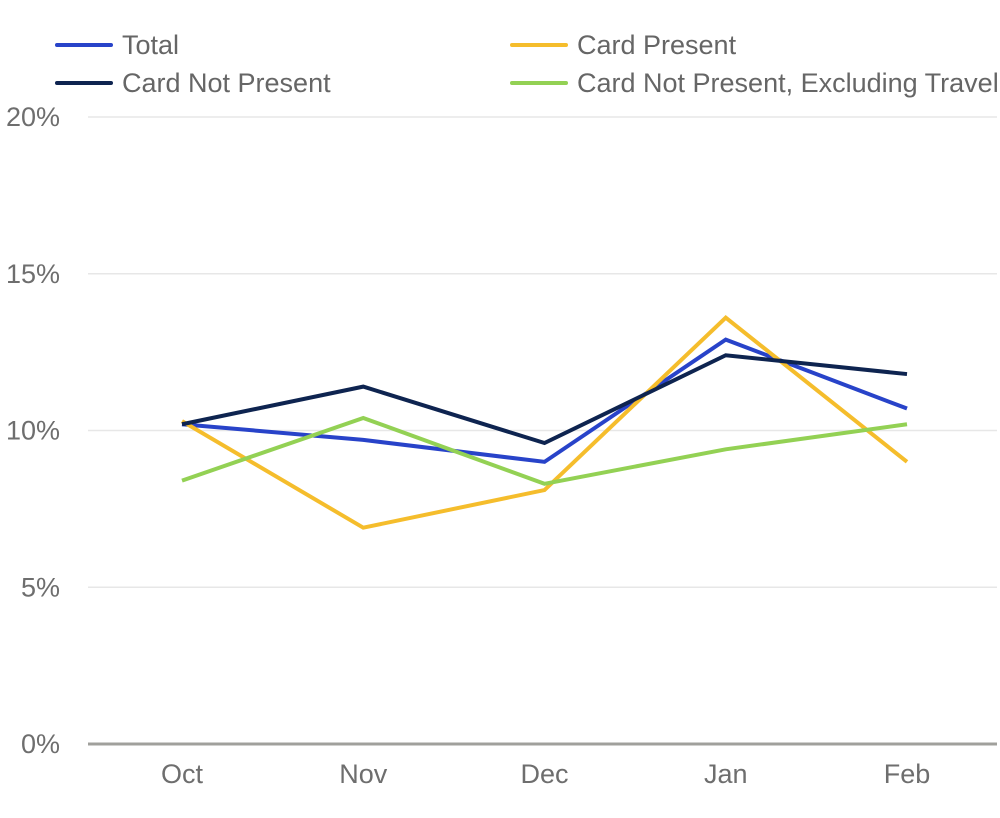 This screenshot has height=818, width=1000. I want to click on series-line-card-not-present, so click(544, 399).